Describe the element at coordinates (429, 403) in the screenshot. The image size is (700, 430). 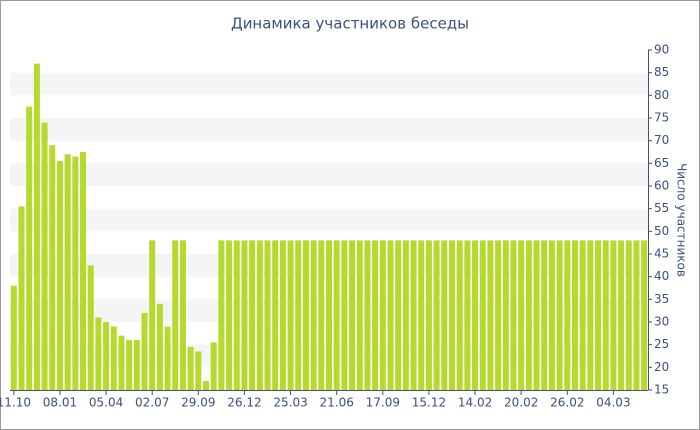
I see `x-tick-label: 15.12` at that location.